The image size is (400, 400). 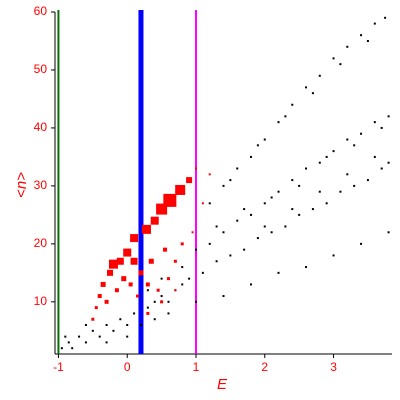 I want to click on y-tick-label: 20, so click(x=41, y=243).